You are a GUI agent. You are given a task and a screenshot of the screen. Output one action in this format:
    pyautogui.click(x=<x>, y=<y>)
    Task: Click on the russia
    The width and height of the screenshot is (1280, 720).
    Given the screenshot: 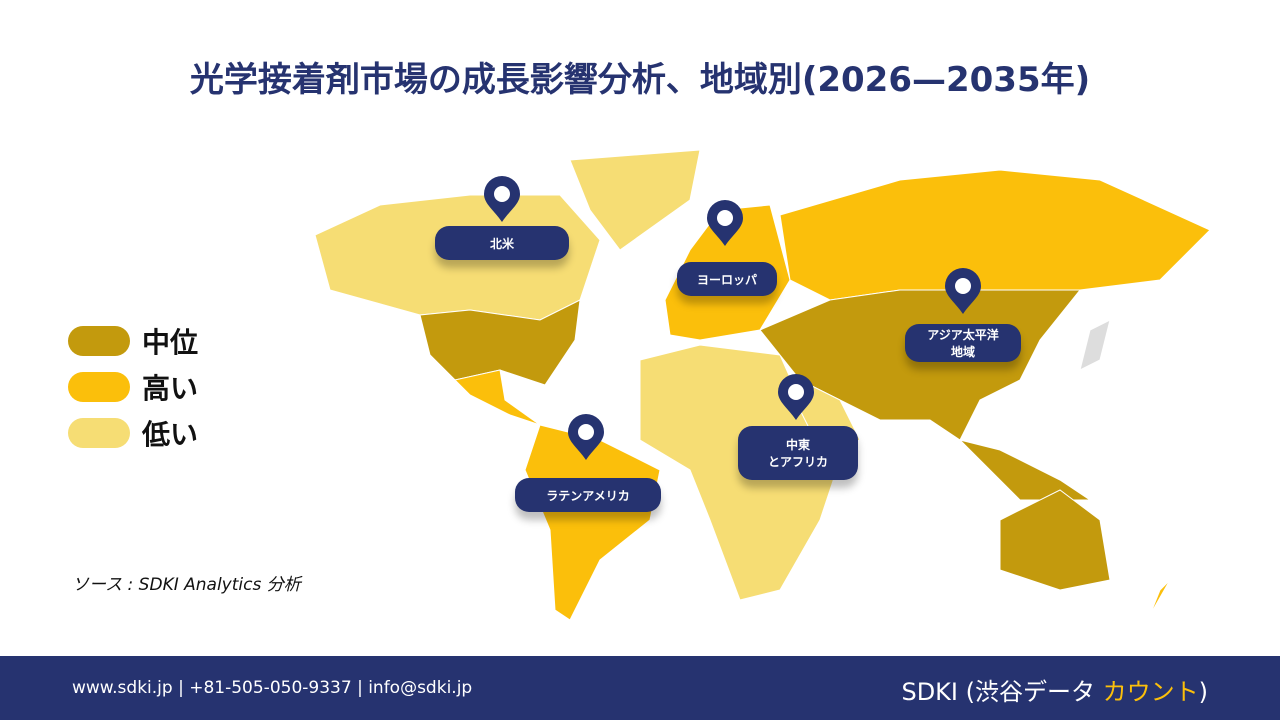 What is the action you would take?
    pyautogui.click(x=995, y=235)
    